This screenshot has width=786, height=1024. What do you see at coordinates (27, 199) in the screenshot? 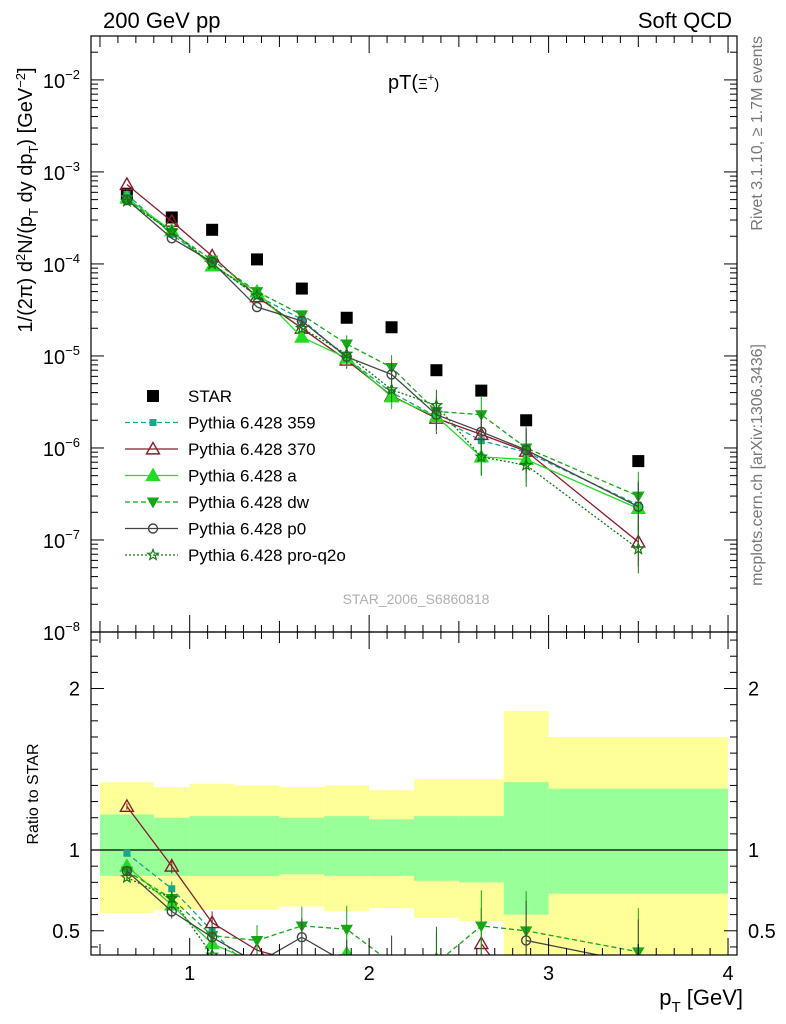
I see `main-plot-ylabel: 1/(2π) d2N/(pT dy dpT) [GeV−2]` at bounding box center [27, 199].